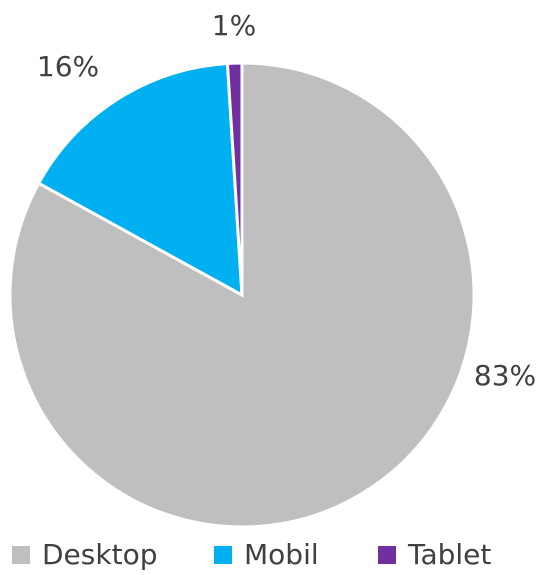 Image resolution: width=541 pixels, height=575 pixels. I want to click on pie-slice, so click(234, 178).